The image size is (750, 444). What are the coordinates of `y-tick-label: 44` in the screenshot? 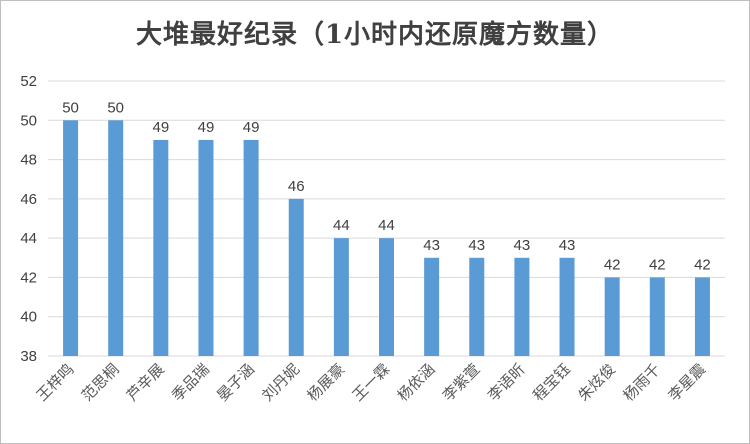 It's located at (28, 238).